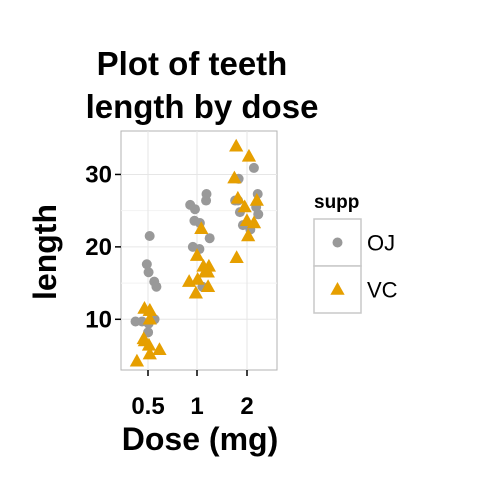 Image resolution: width=480 pixels, height=480 pixels. What do you see at coordinates (192, 63) in the screenshot?
I see `chart-title-line-1: Plot of teeth` at bounding box center [192, 63].